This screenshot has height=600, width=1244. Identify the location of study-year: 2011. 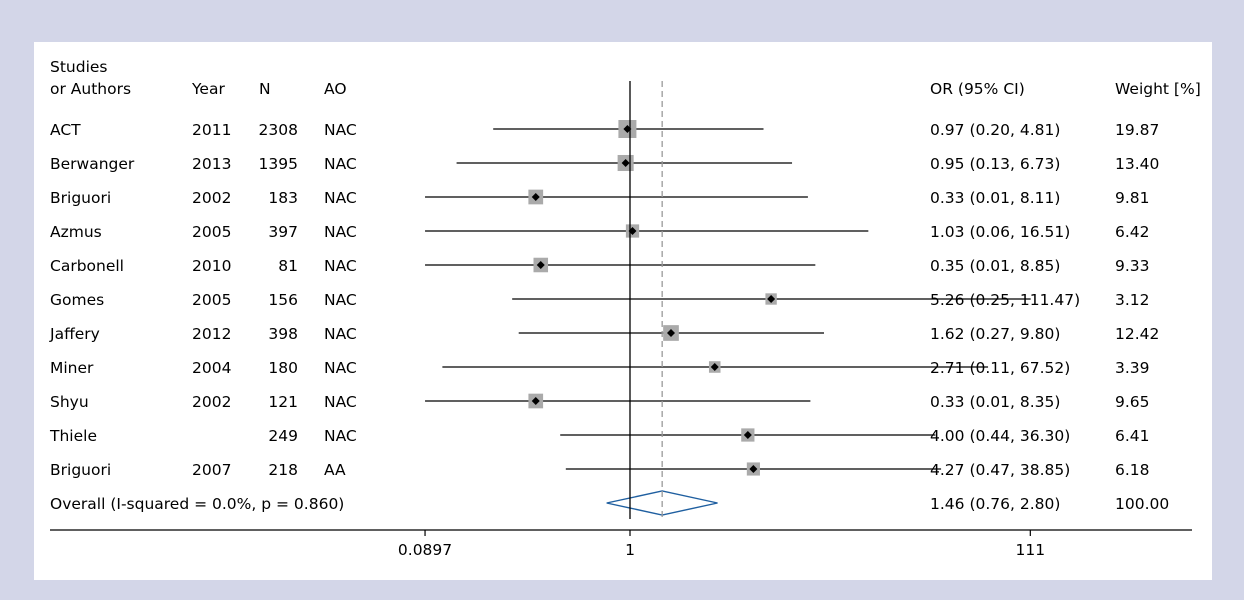
(211, 130).